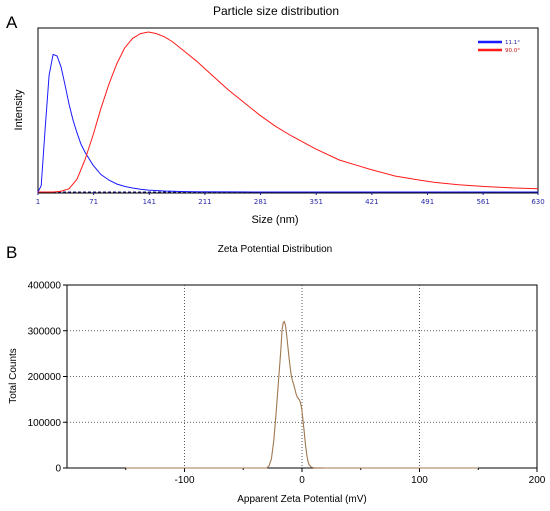 The width and height of the screenshot is (550, 511). What do you see at coordinates (302, 480) in the screenshot?
I see `chart-b-xtick-label: 0` at bounding box center [302, 480].